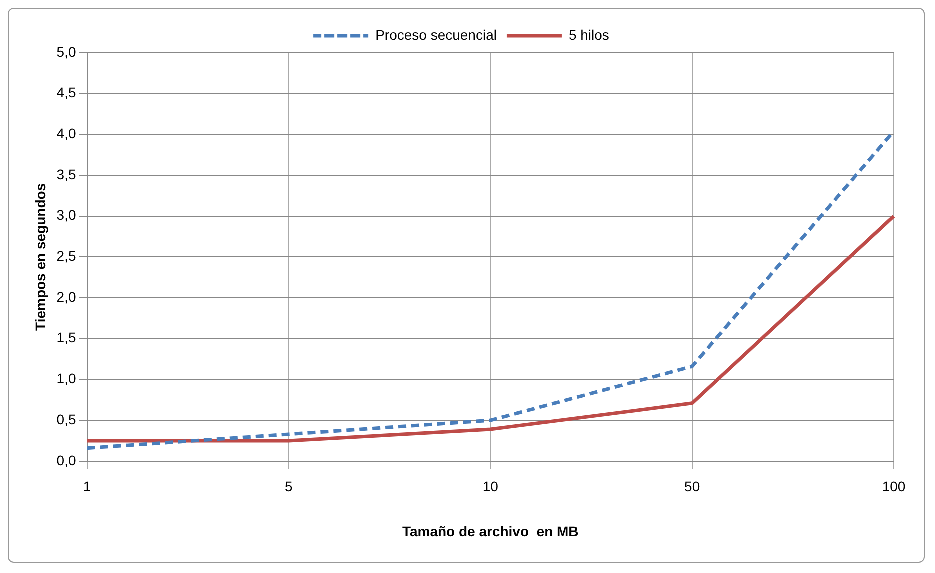  What do you see at coordinates (40, 257) in the screenshot?
I see `y-axis-title: Tiempos en segundos` at bounding box center [40, 257].